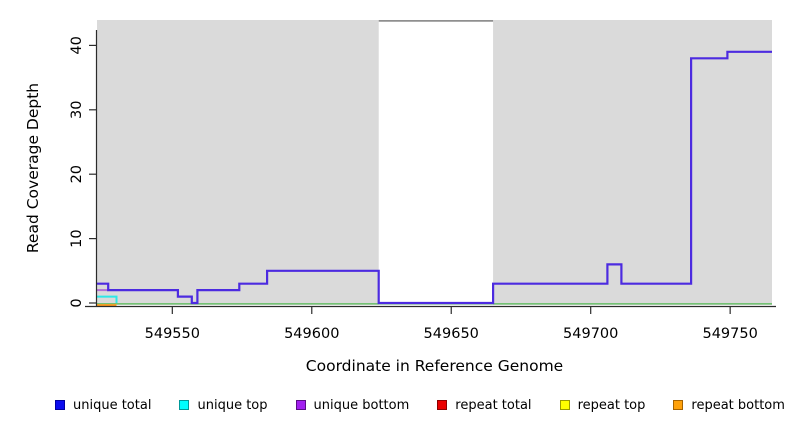  I want to click on legend-item-repeat-top: repeat top, so click(602, 405).